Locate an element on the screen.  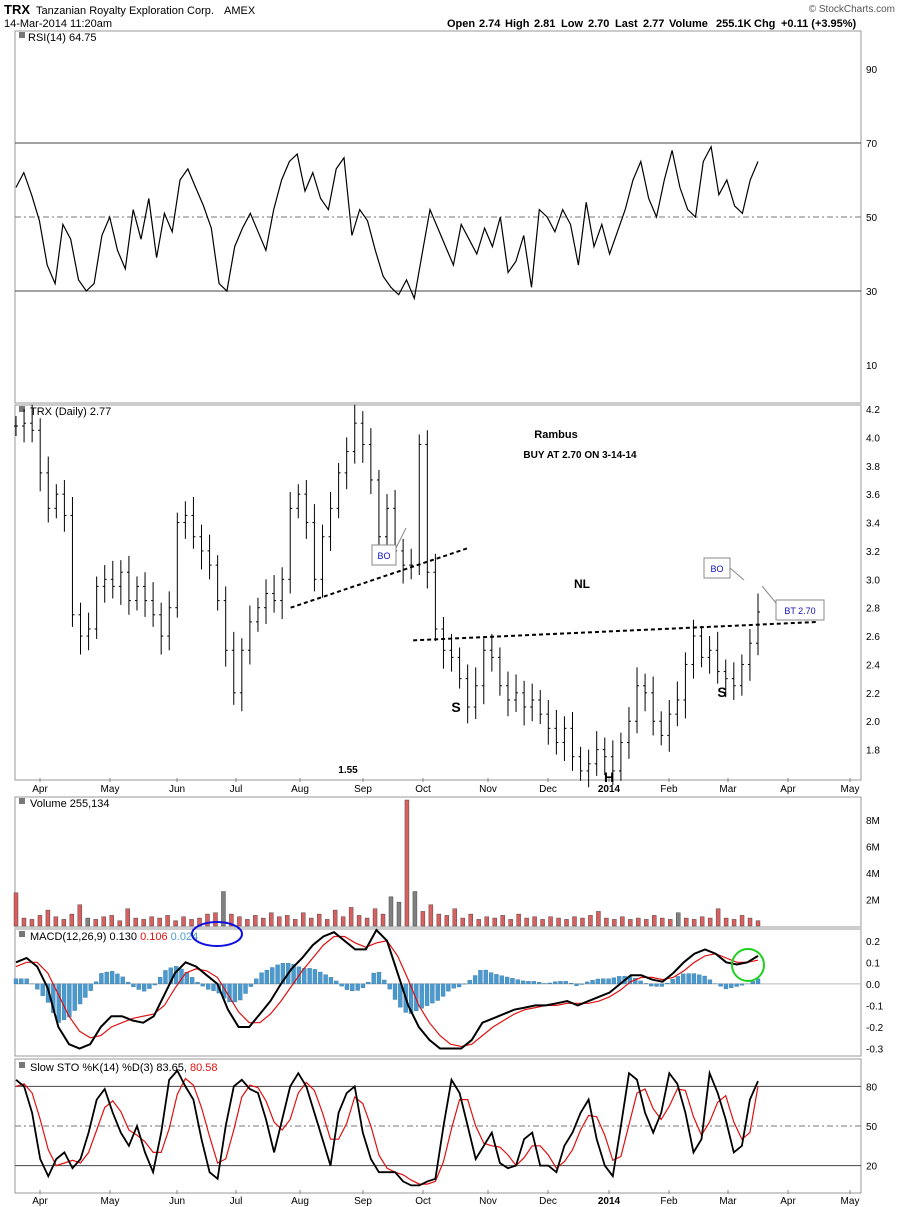
macd-hist-highlight-circle is located at coordinates (217, 934).